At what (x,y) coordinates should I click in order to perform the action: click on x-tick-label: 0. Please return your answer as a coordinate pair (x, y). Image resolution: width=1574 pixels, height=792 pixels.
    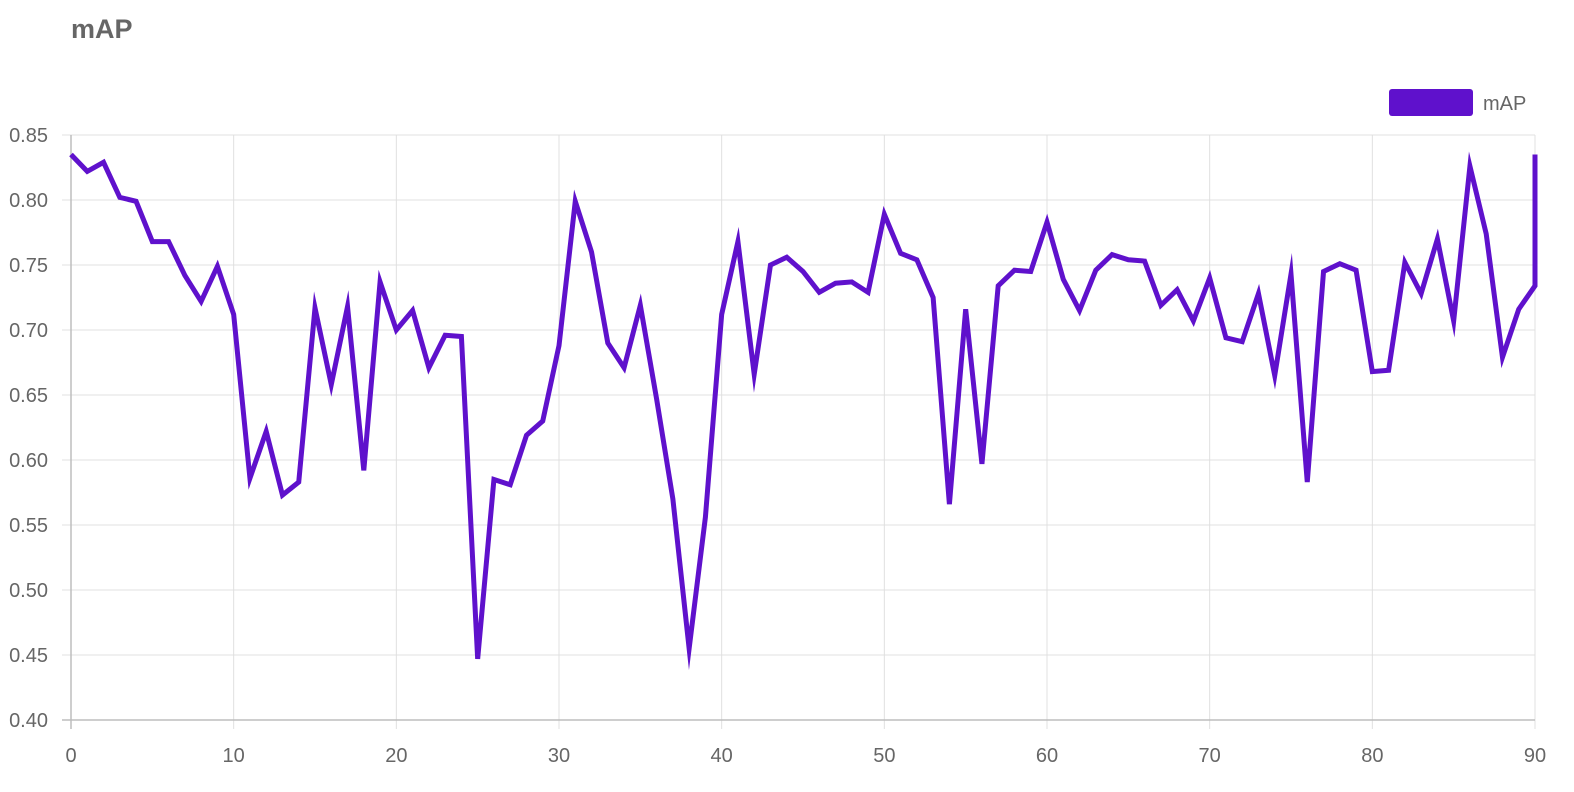
    Looking at the image, I should click on (70, 756).